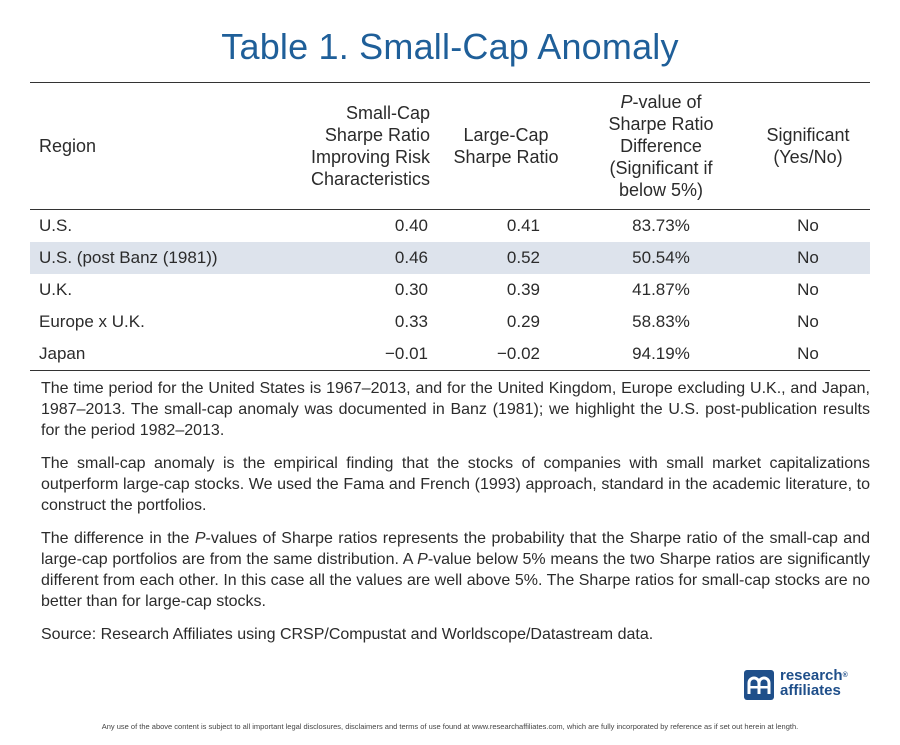 Image resolution: width=900 pixels, height=745 pixels. Describe the element at coordinates (370, 157) in the screenshot. I see `header-small-cap-line: Improving Risk` at that location.